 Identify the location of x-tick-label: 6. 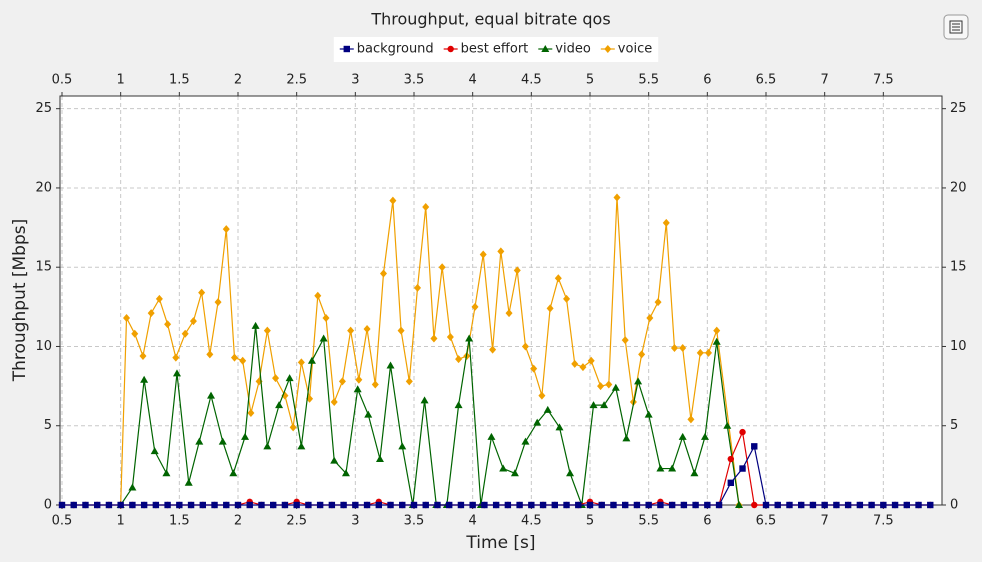
(707, 521).